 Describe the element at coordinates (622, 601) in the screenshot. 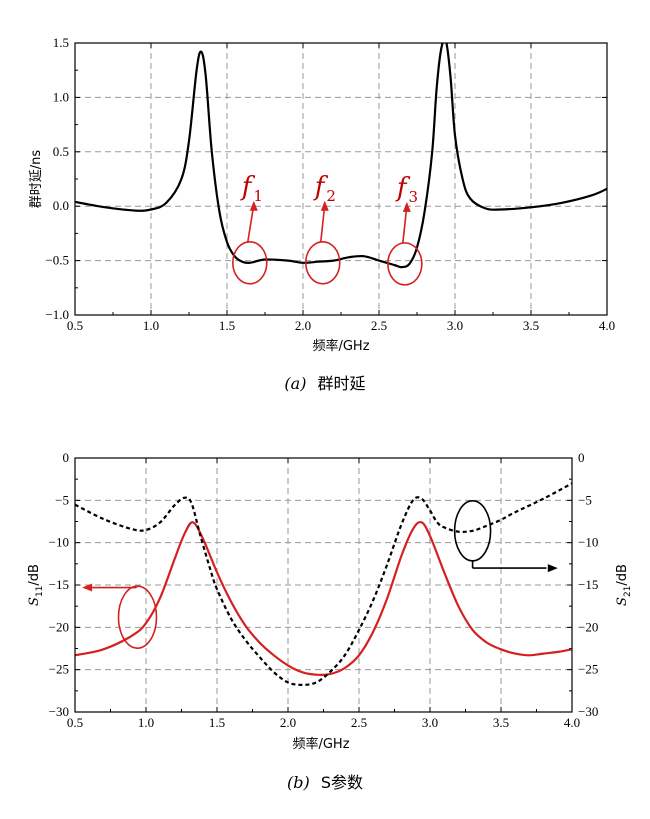

I see `chart-b-right-axis-label-main: S` at that location.